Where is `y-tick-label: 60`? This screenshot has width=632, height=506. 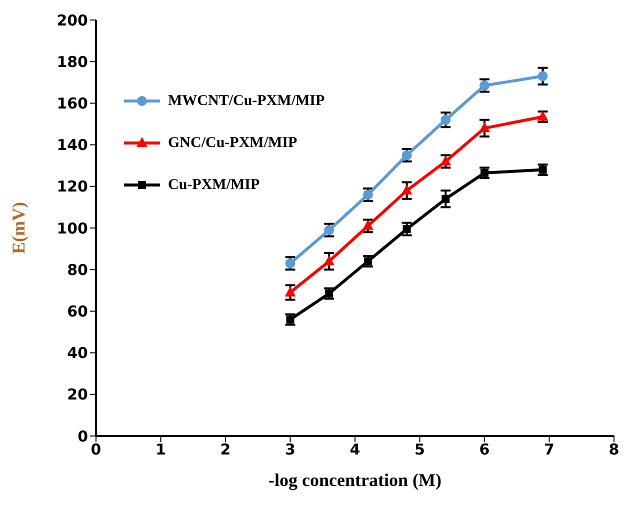 y-tick-label: 60 is located at coordinates (77, 311).